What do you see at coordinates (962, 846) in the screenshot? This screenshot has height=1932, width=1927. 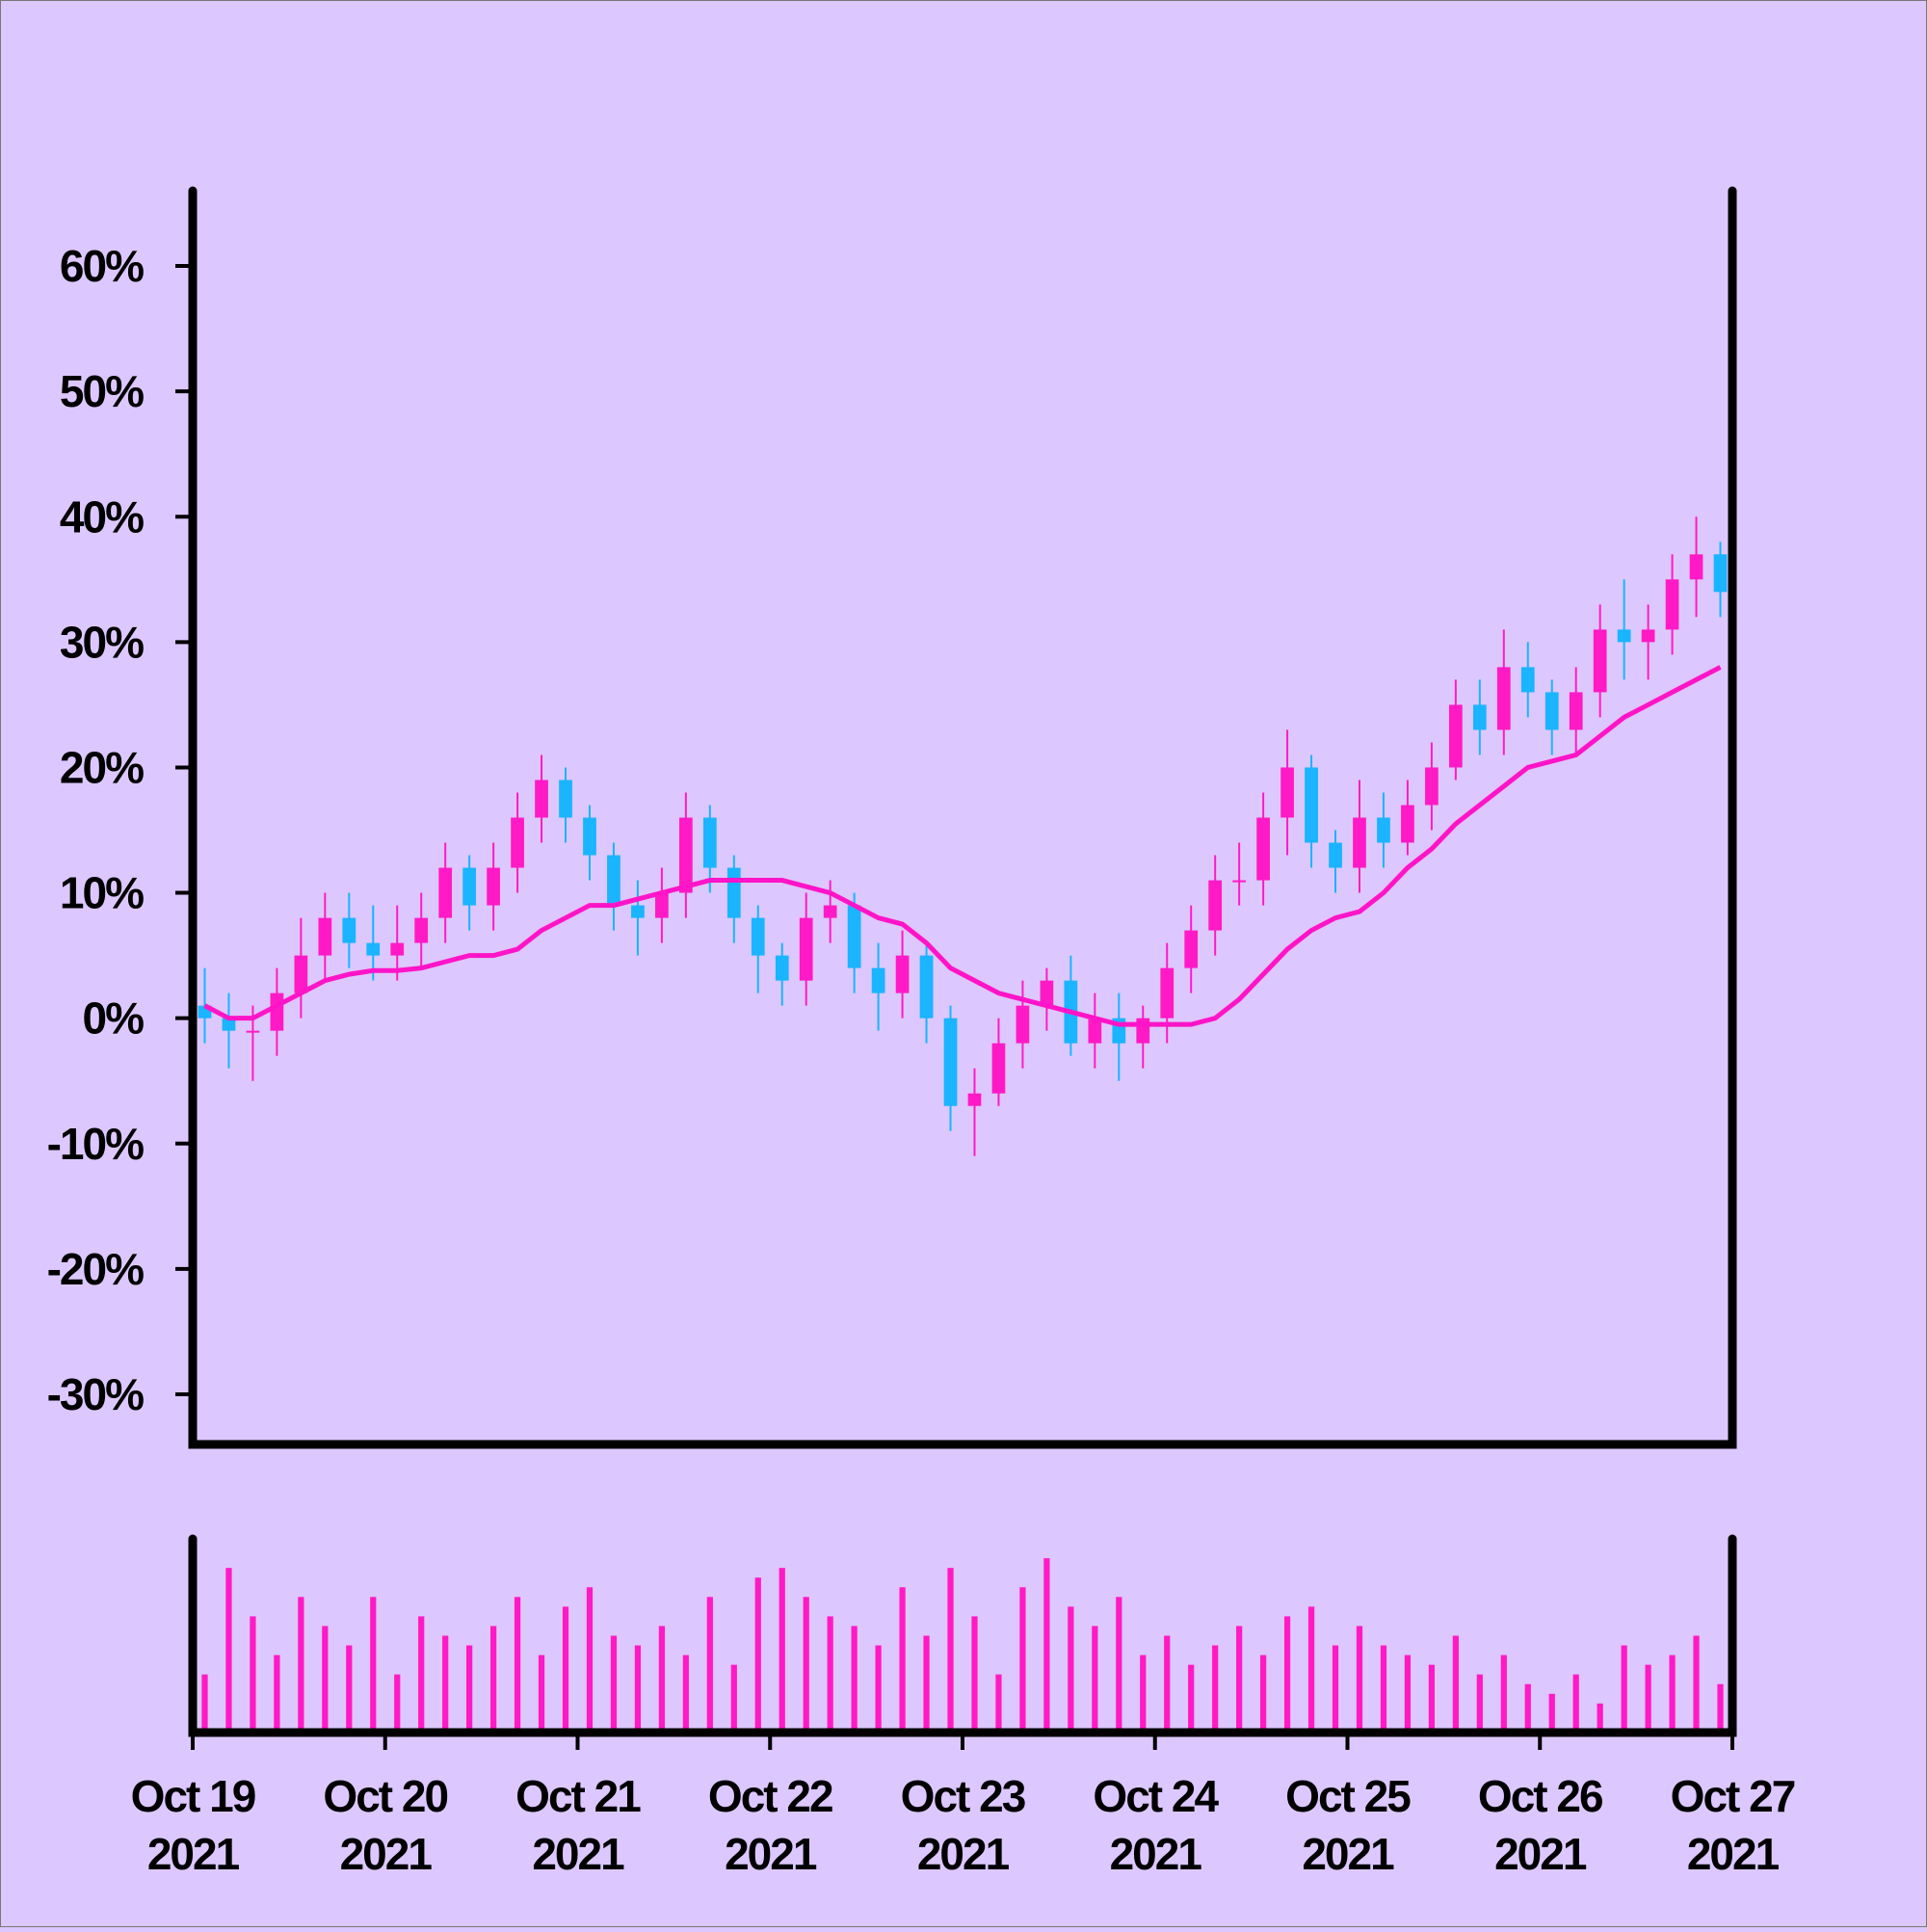 I see `moving-average-line` at bounding box center [962, 846].